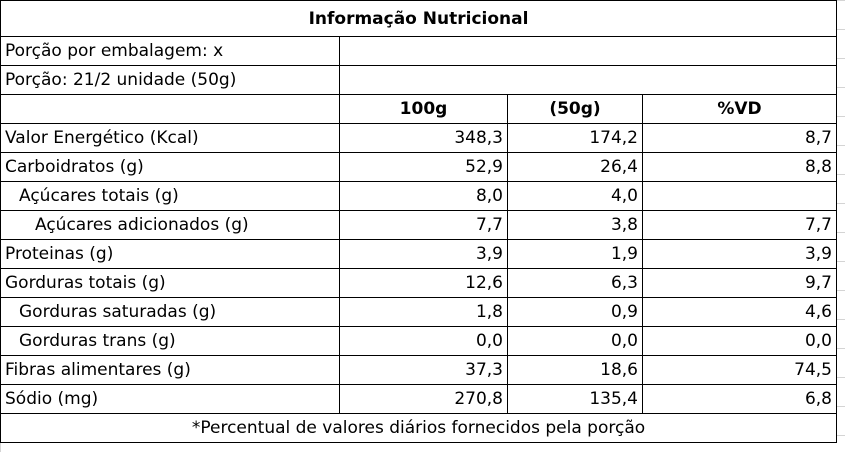  I want to click on table-row: Açúcares totais (g) 8,0 4,0, so click(418, 196).